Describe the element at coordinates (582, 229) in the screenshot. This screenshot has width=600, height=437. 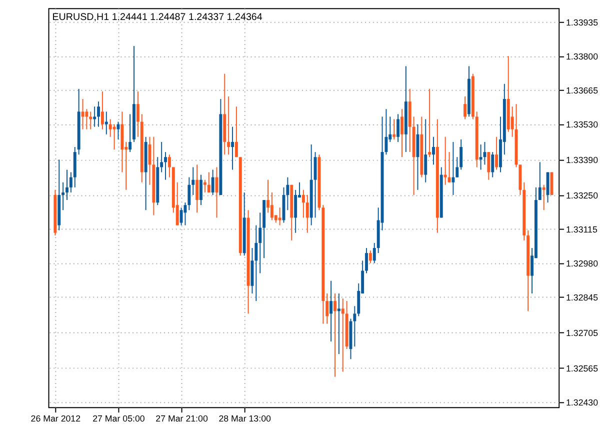
I see `y-tick-label: 1.33115` at that location.